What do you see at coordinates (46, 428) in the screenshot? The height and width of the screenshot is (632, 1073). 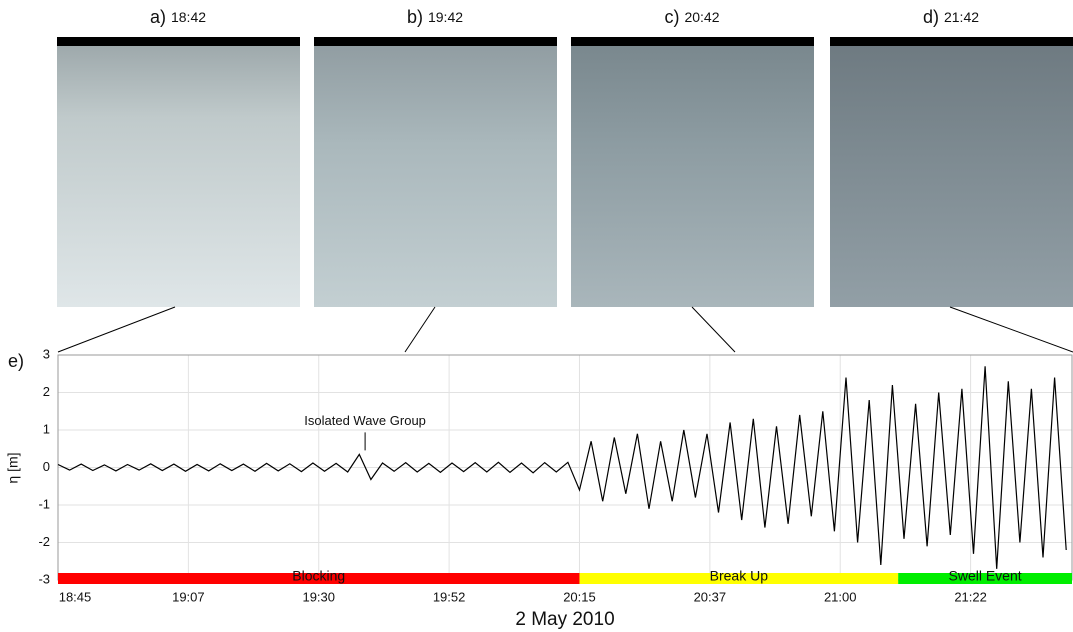 I see `y-tick-label: 1` at bounding box center [46, 428].